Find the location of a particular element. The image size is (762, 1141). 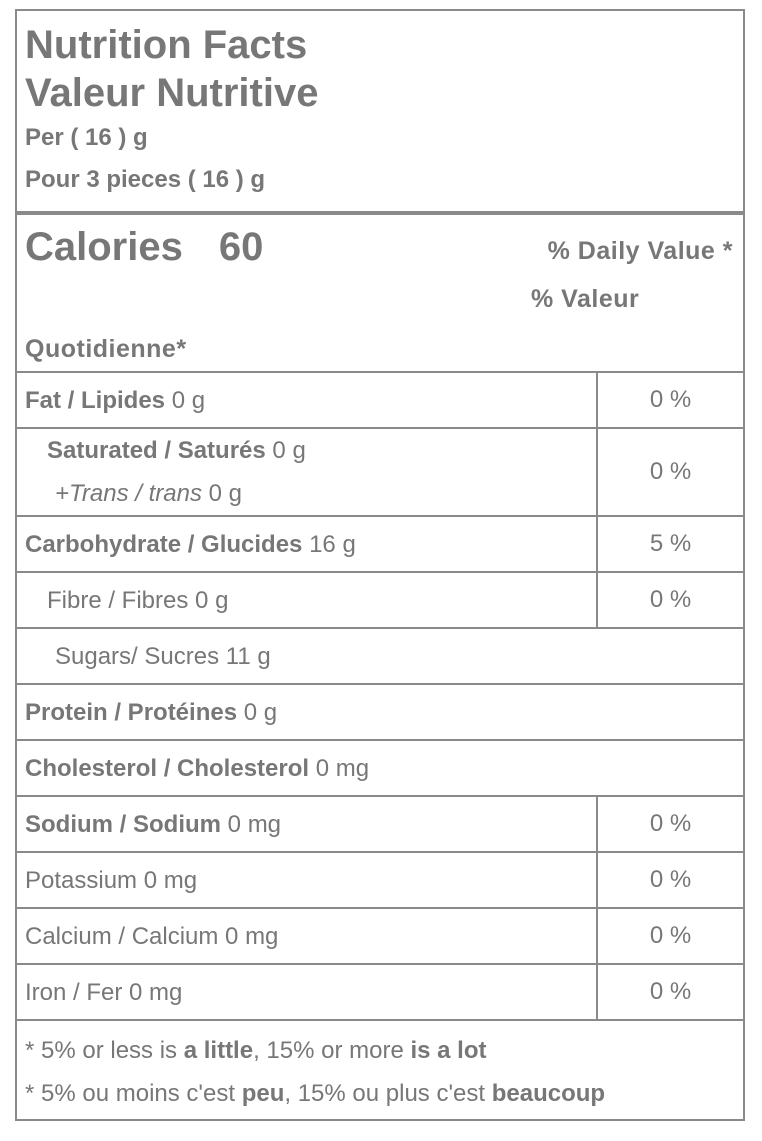

calories-label: Calories is located at coordinates (104, 247).